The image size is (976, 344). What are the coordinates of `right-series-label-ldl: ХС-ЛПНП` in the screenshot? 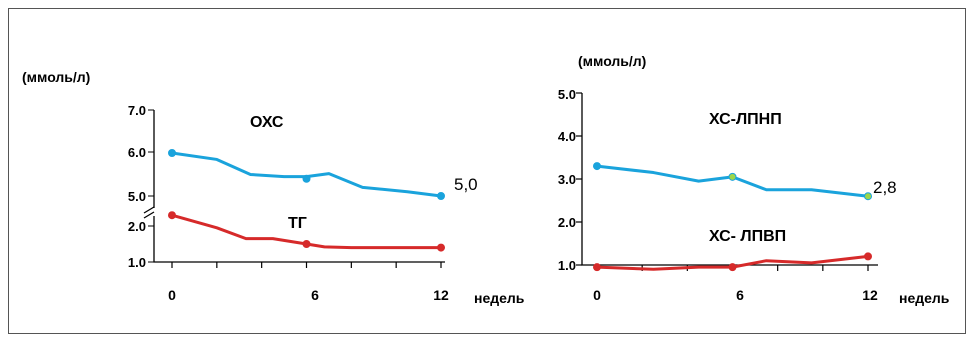 It's located at (745, 119).